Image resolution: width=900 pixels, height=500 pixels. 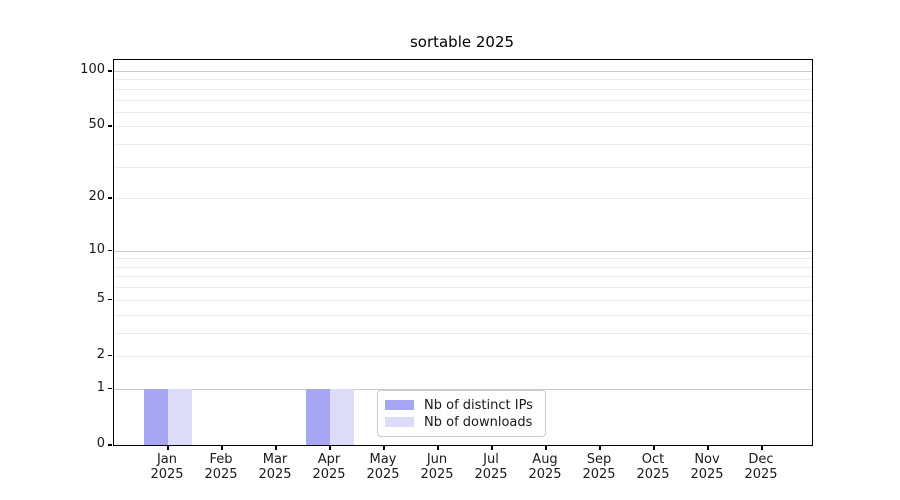 I want to click on x-tick-label: Oct 2025, so click(x=653, y=467).